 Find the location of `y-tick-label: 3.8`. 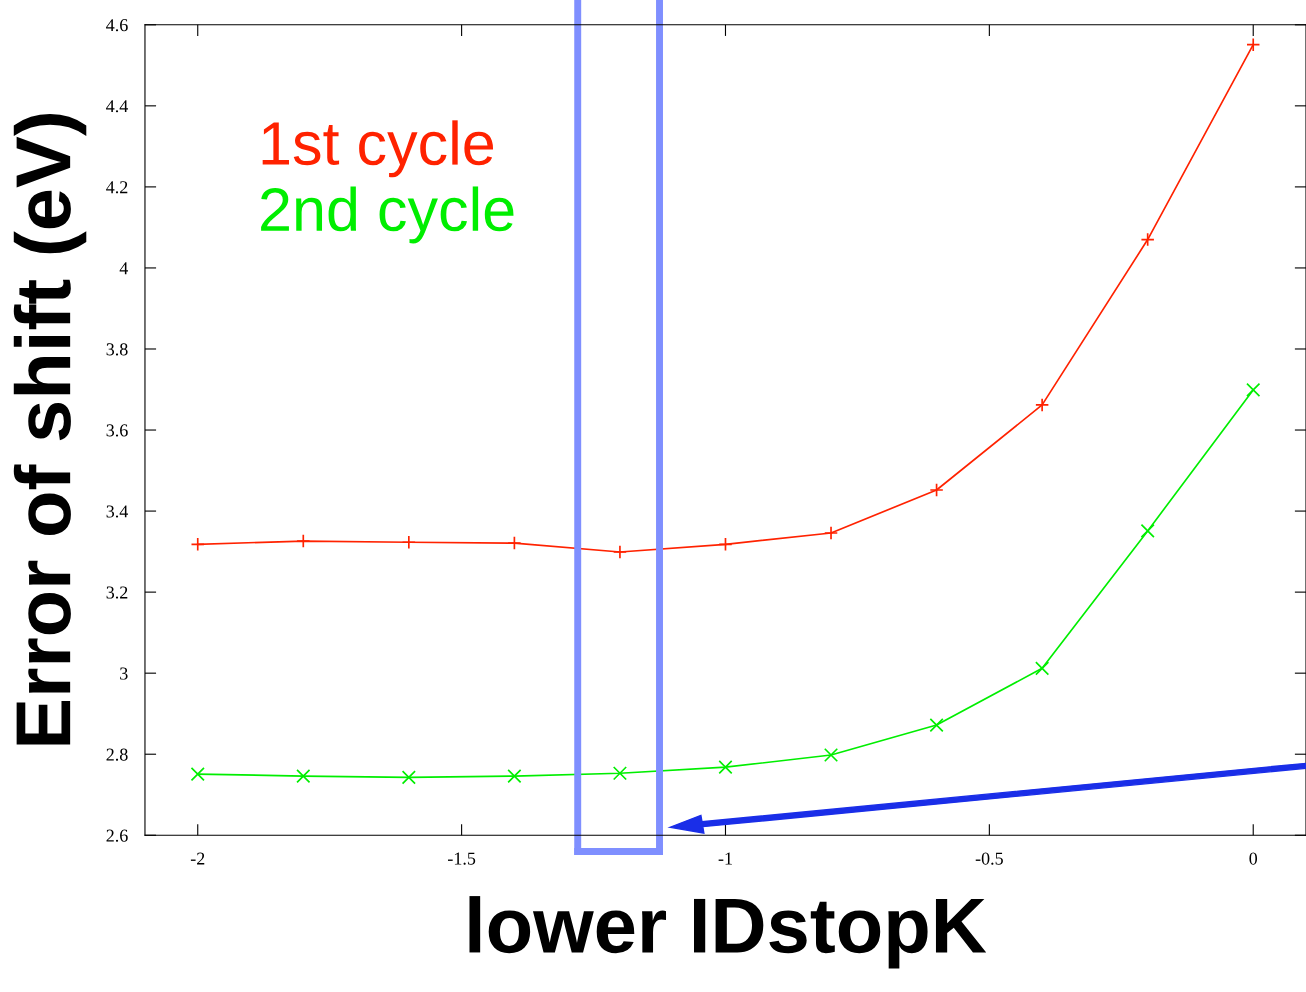

y-tick-label: 3.8 is located at coordinates (117, 349).